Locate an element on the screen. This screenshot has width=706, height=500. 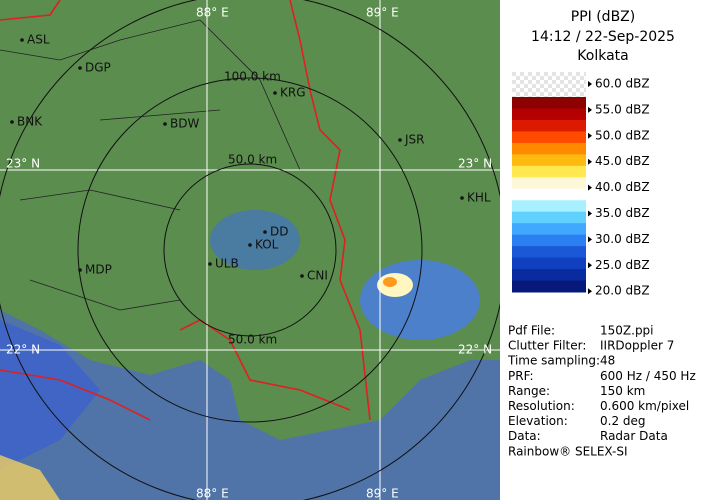
city-label: CNI is located at coordinates (317, 276).